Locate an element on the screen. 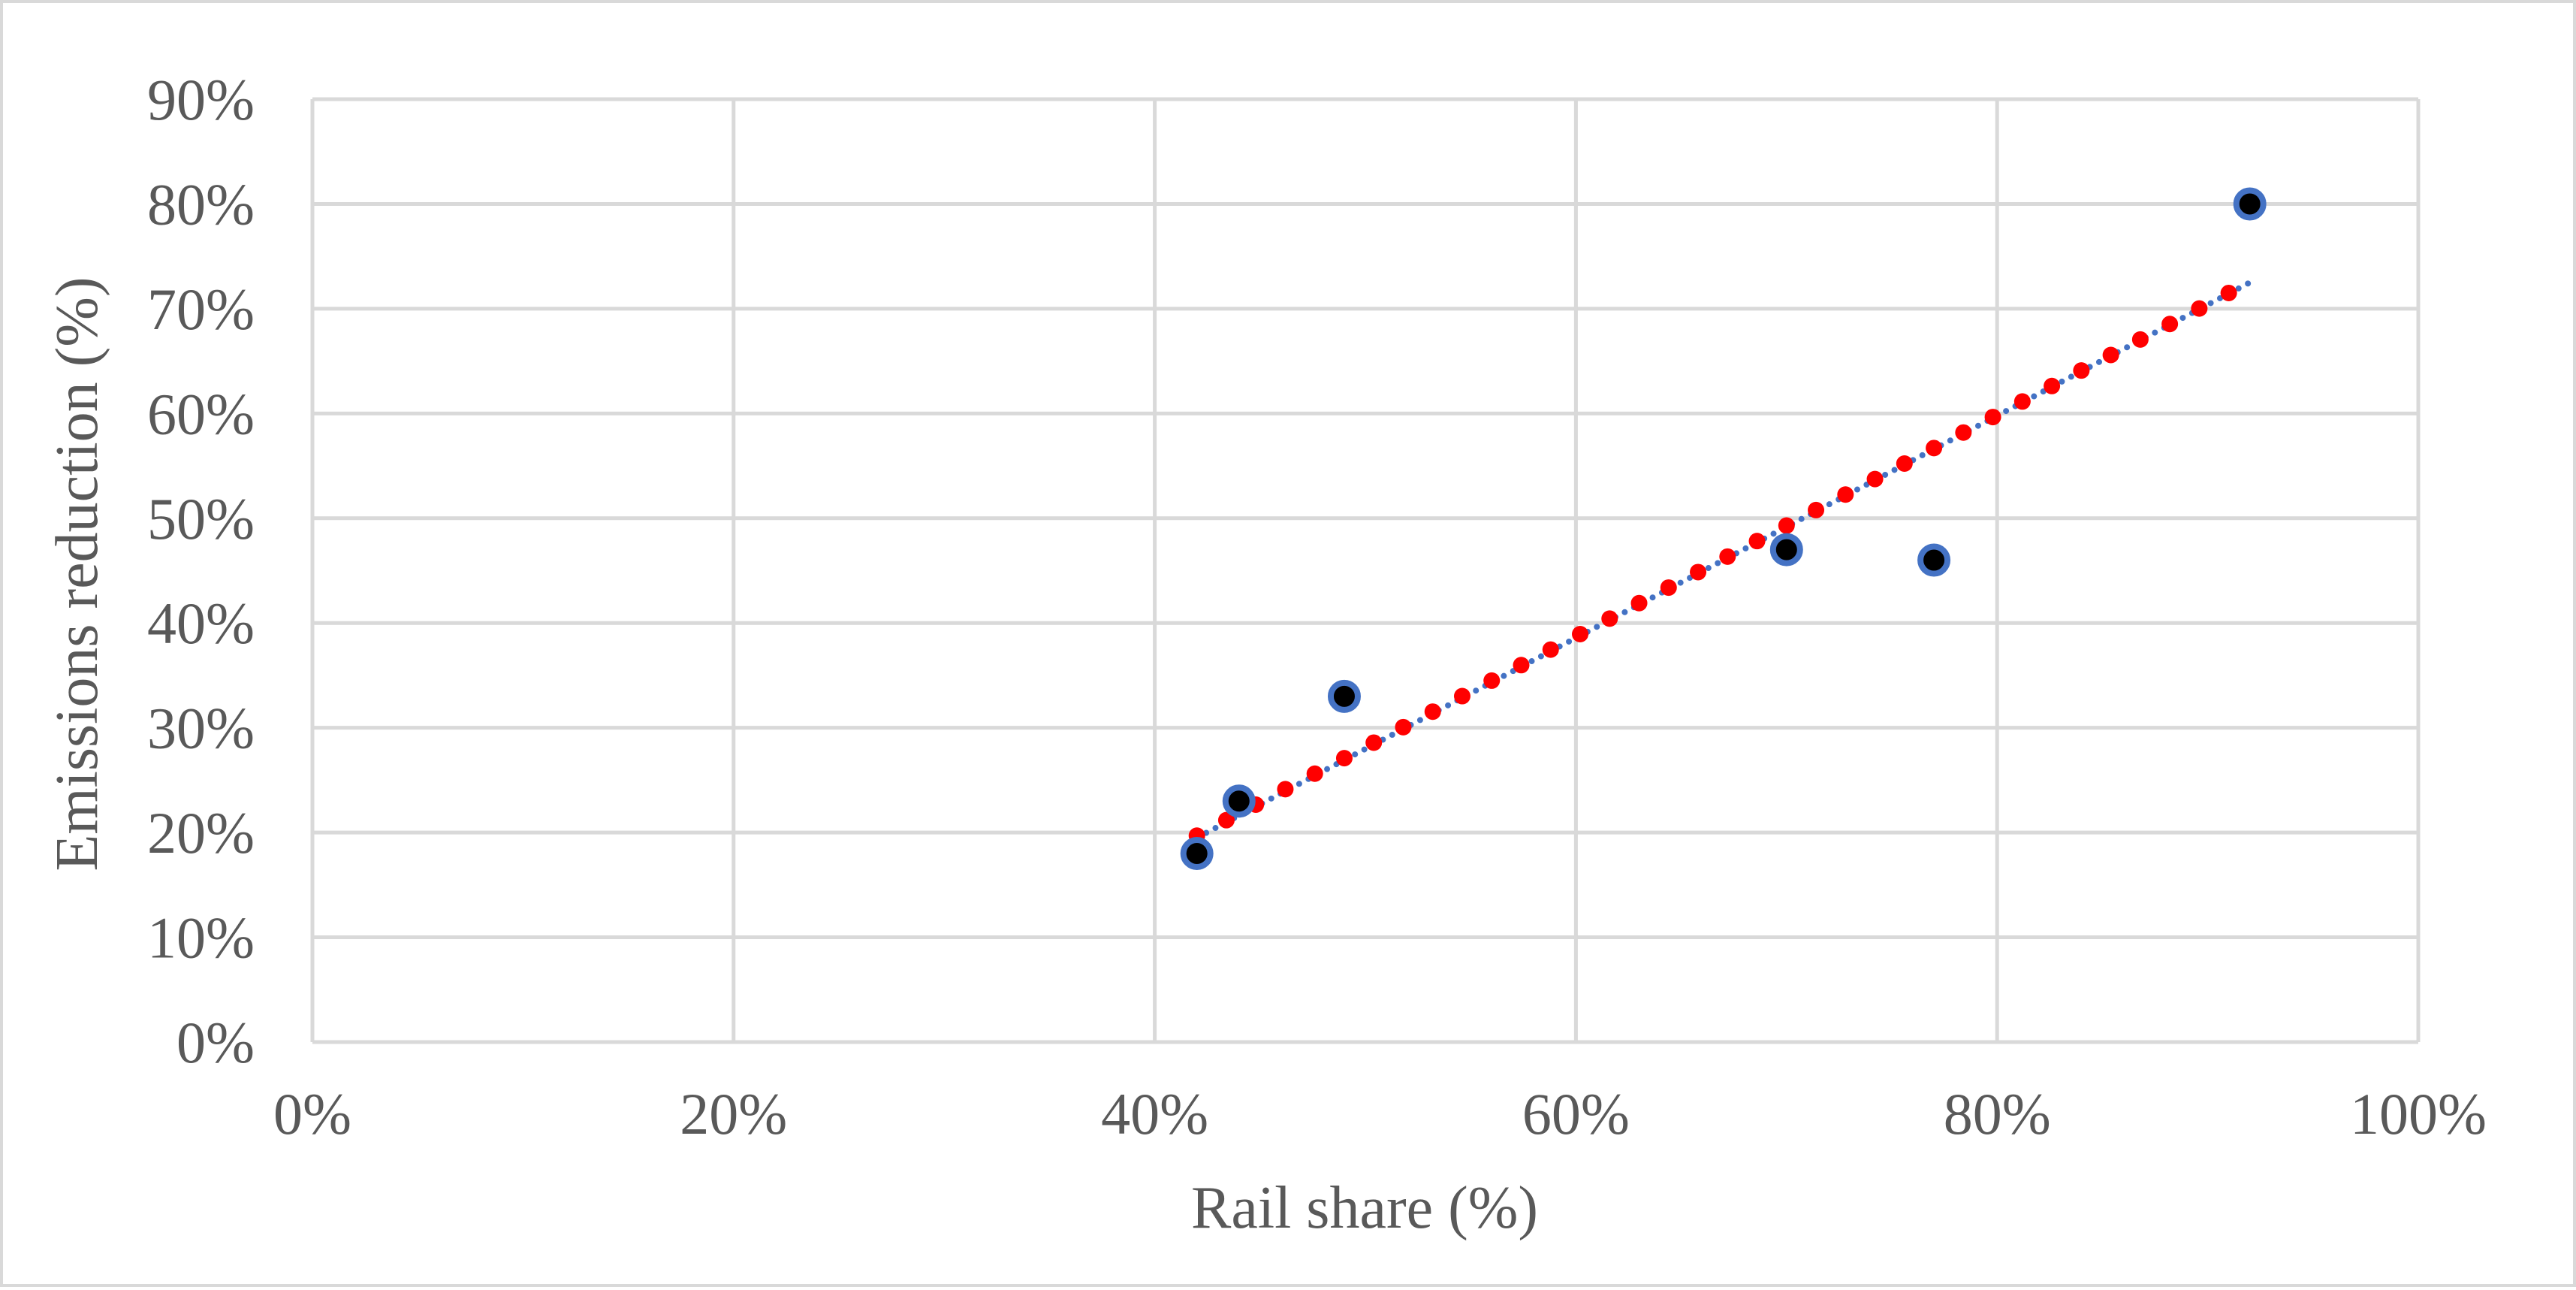 This screenshot has width=2576, height=1290. y-tick-label: 20% is located at coordinates (201, 833).